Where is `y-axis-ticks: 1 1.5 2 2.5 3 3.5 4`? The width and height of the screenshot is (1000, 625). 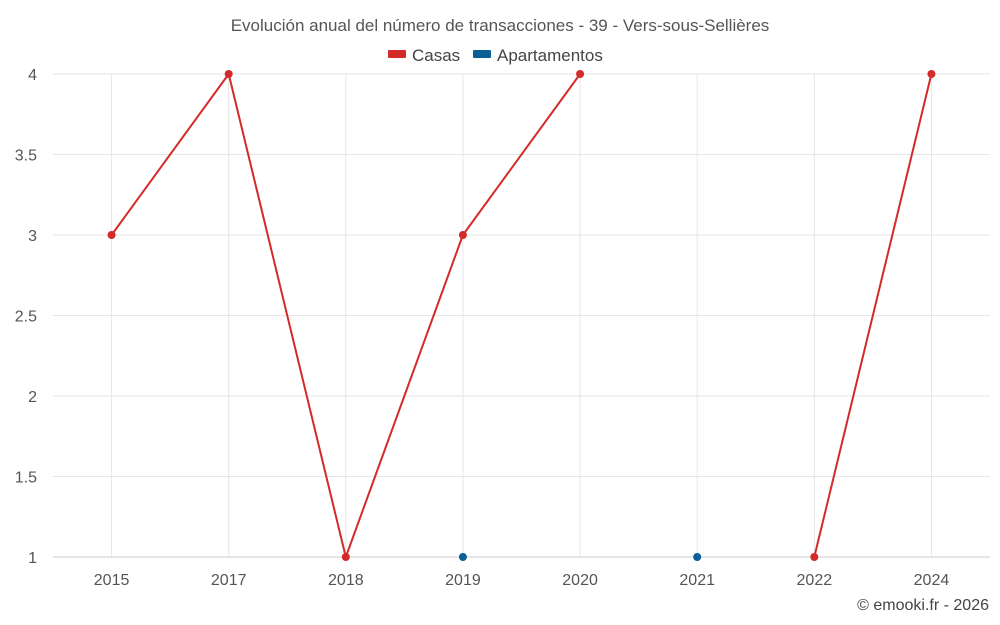 y-axis-ticks: 1 1.5 2 2.5 3 3.5 4 is located at coordinates (26, 317).